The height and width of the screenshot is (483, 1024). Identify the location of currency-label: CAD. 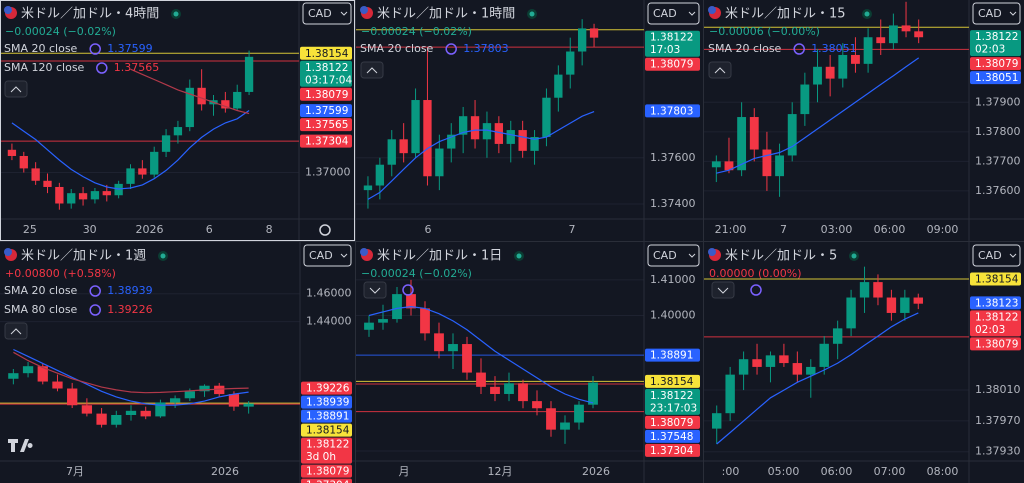
(990, 13).